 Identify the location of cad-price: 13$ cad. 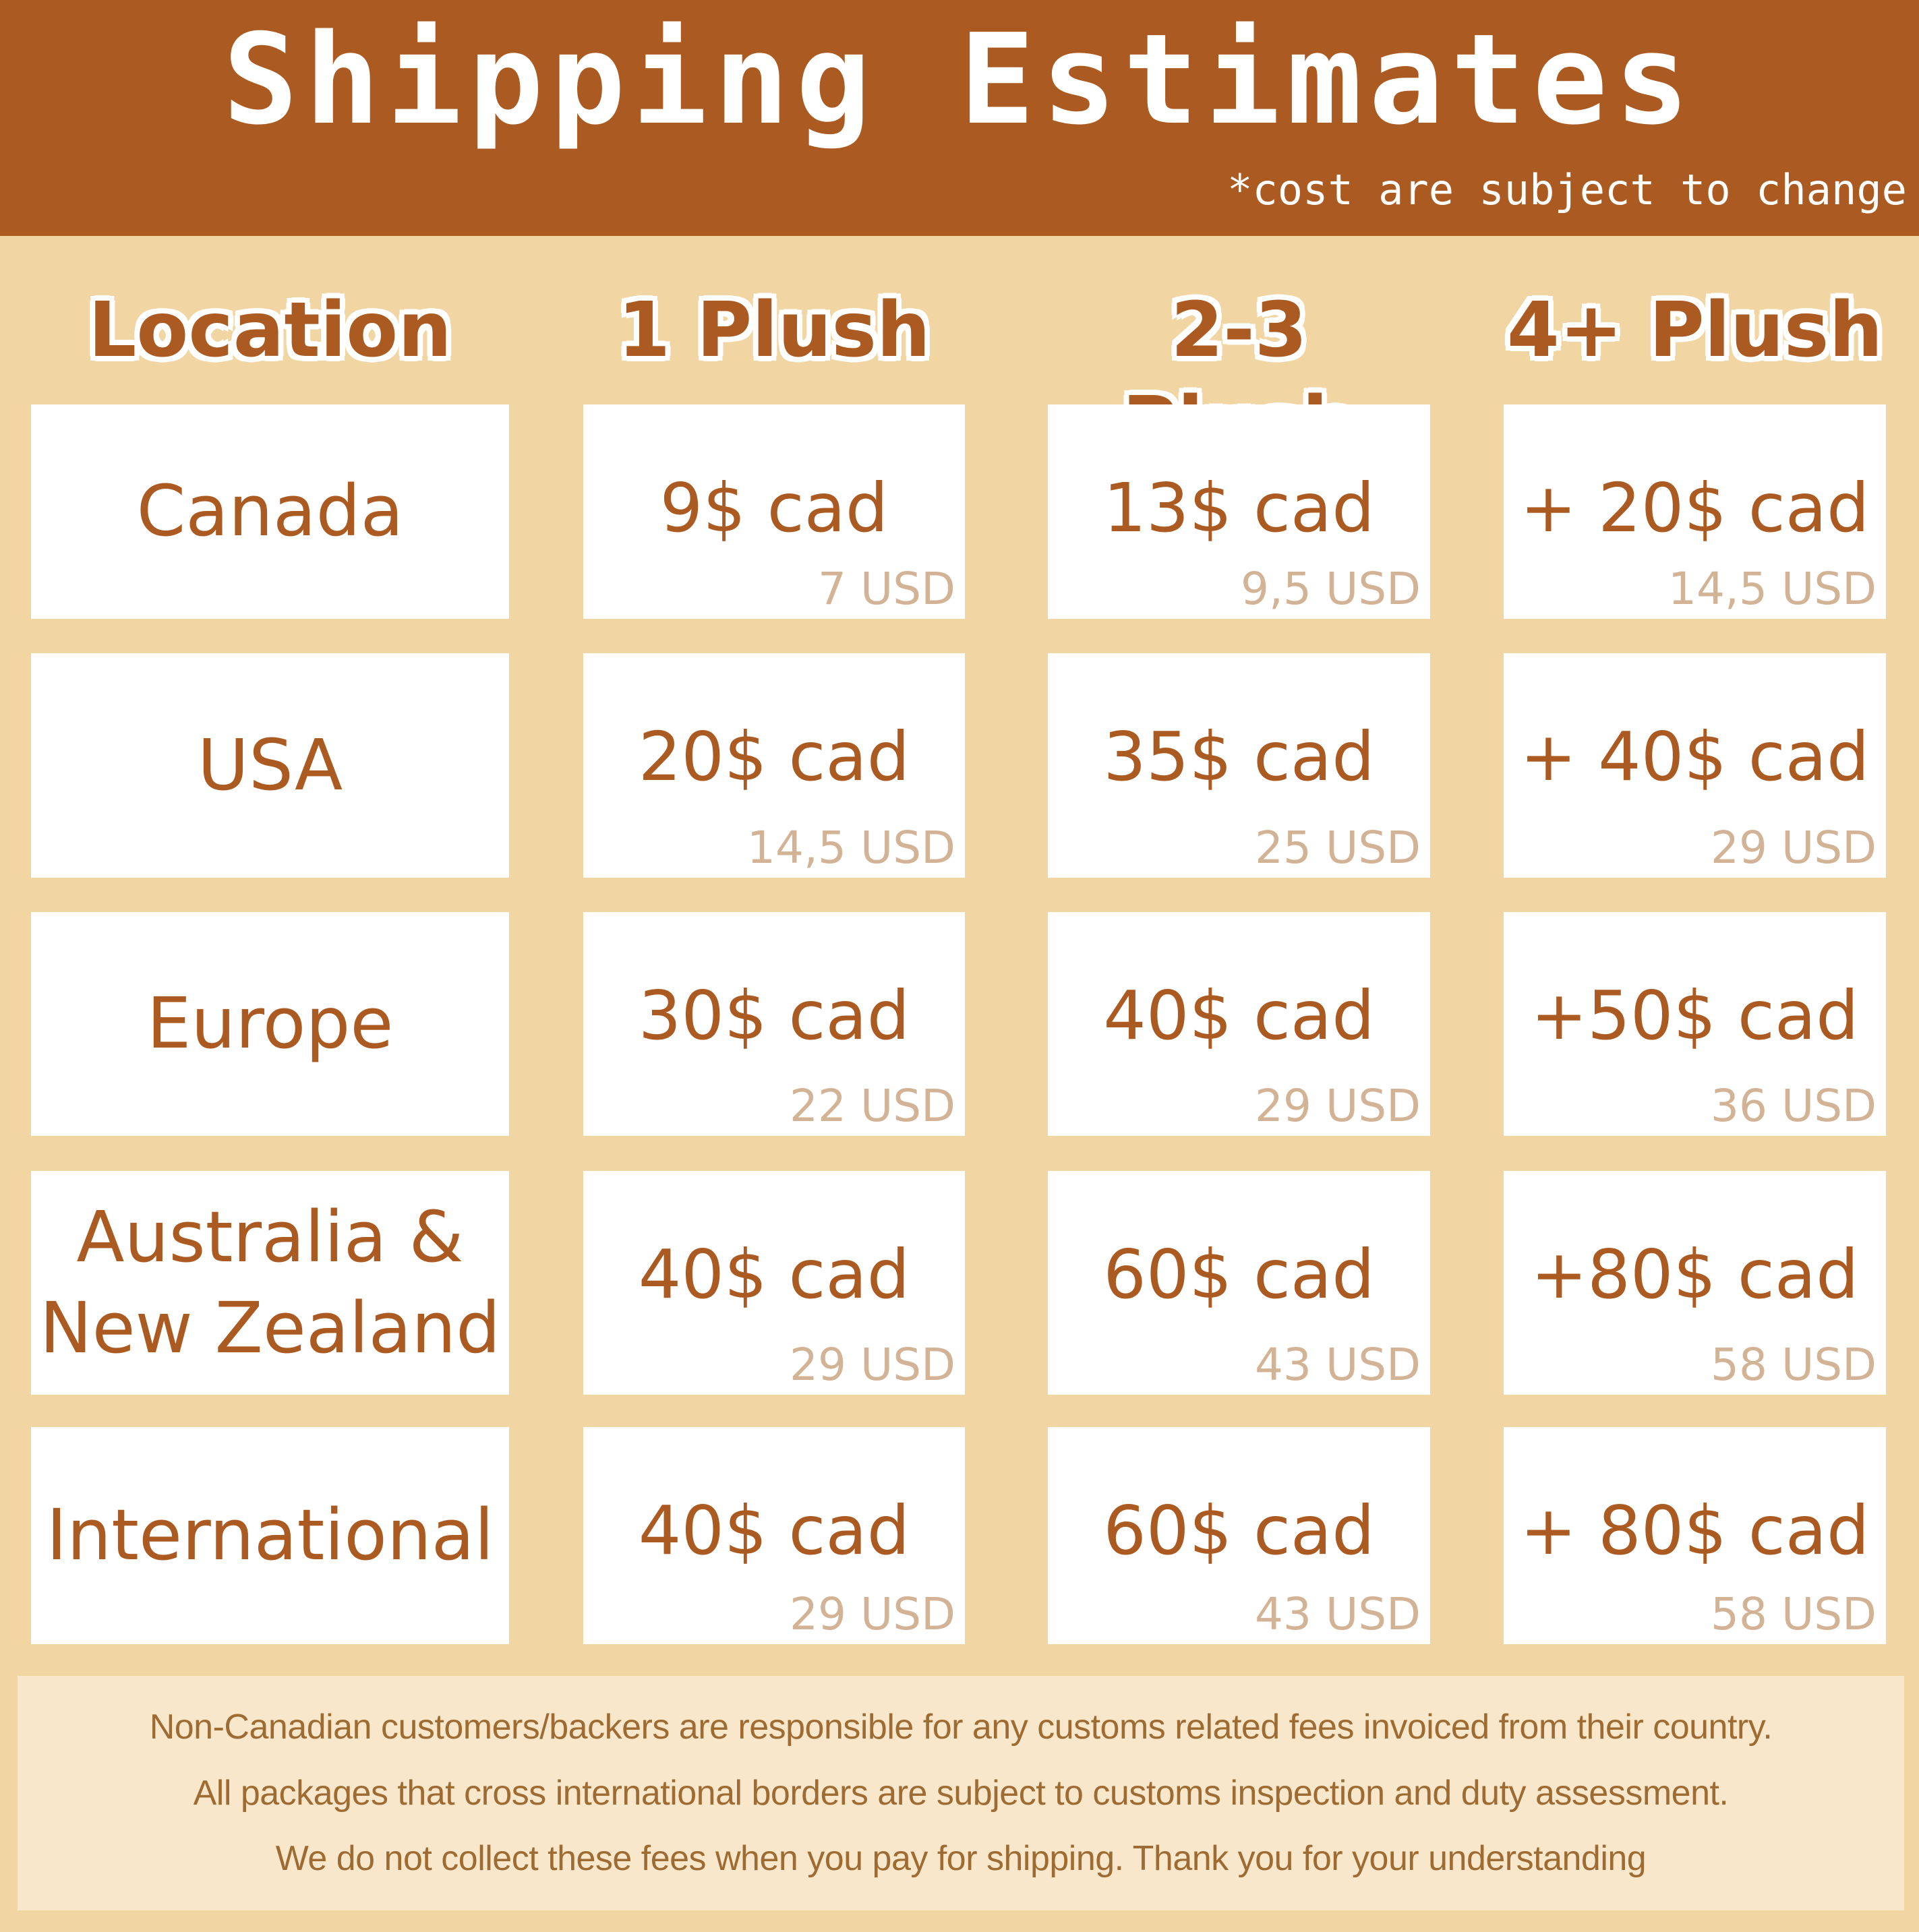
(1239, 508).